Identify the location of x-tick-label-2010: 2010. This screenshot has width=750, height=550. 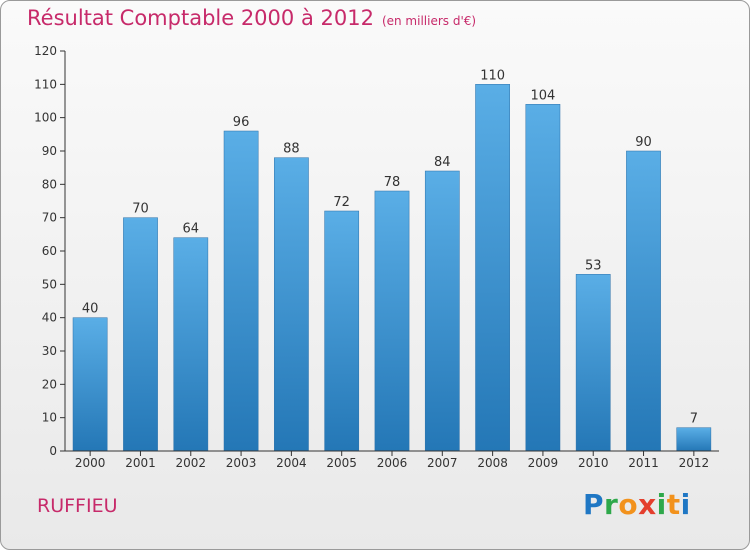
(593, 463).